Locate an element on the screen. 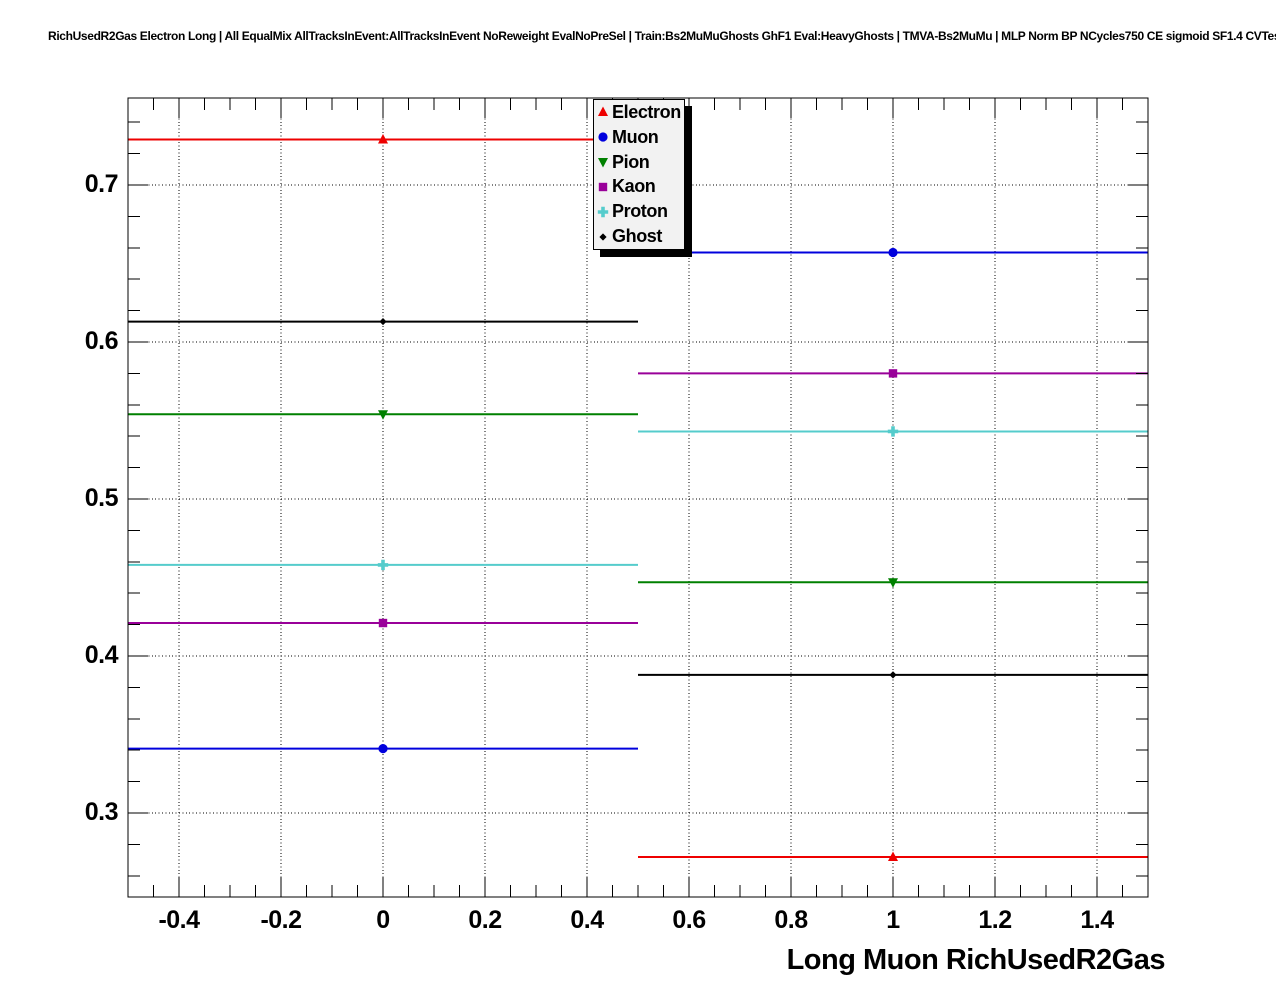  kaon-marker-icon is located at coordinates (603, 187).